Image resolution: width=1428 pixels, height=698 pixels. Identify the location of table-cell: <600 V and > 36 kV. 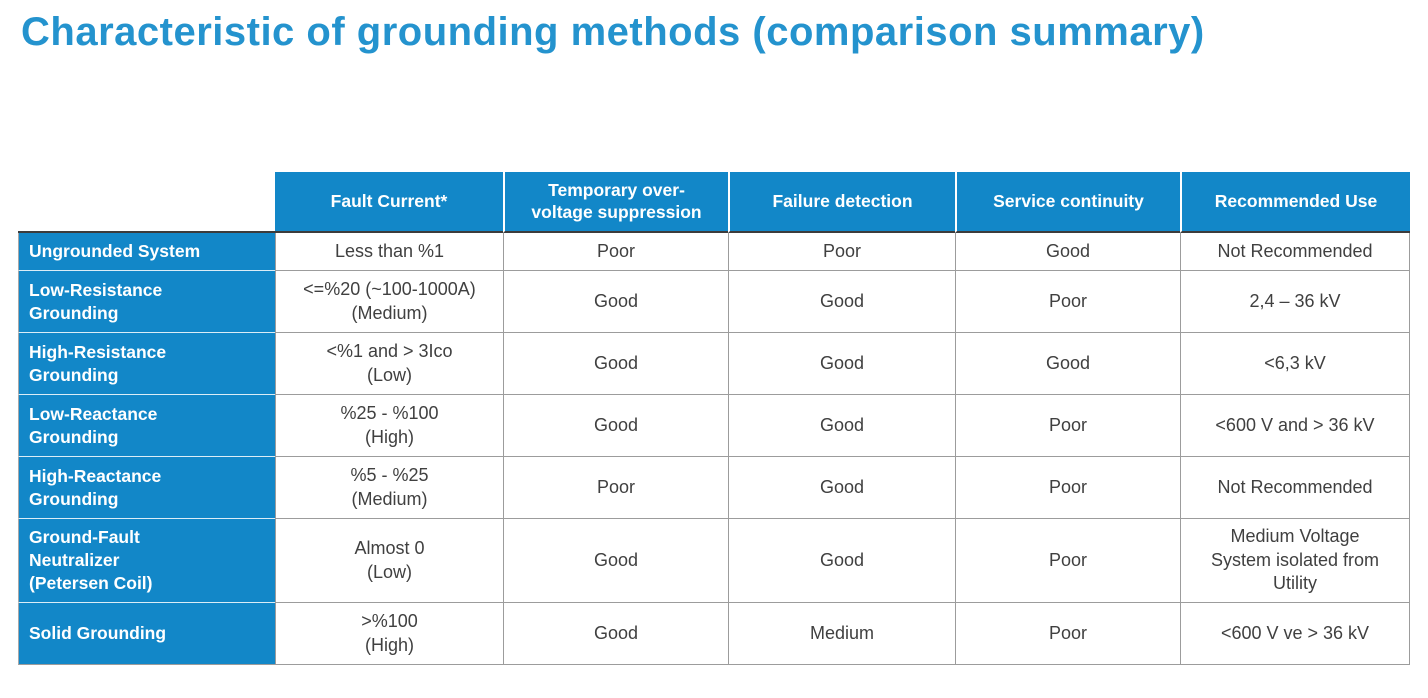
(1295, 426).